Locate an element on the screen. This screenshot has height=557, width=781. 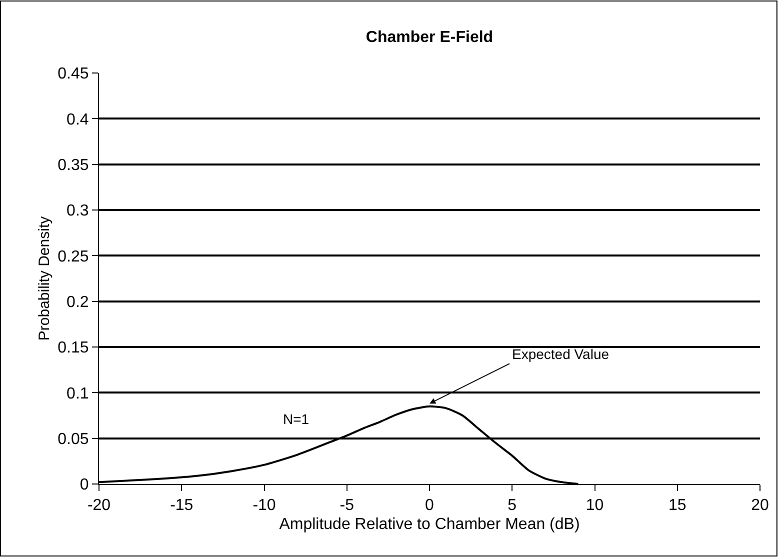
x-tick-label: -10 is located at coordinates (264, 505).